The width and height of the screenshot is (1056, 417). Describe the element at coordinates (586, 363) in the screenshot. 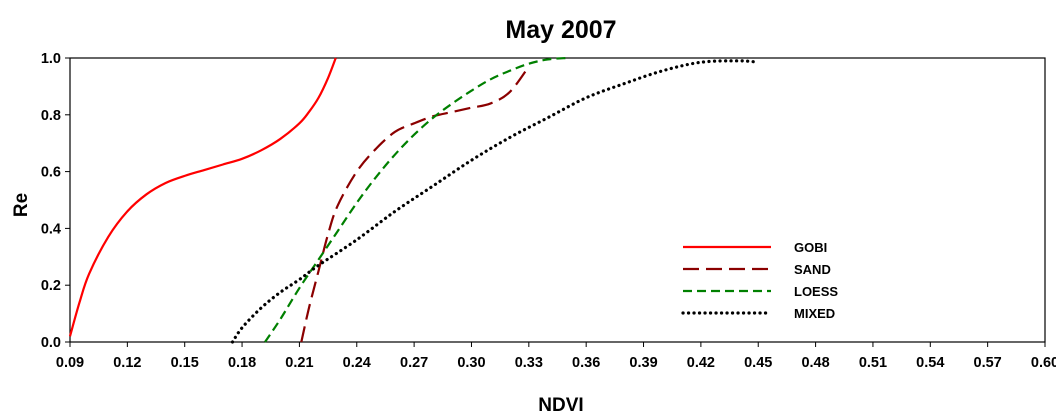

I see `x-tick-label: 0.36` at that location.